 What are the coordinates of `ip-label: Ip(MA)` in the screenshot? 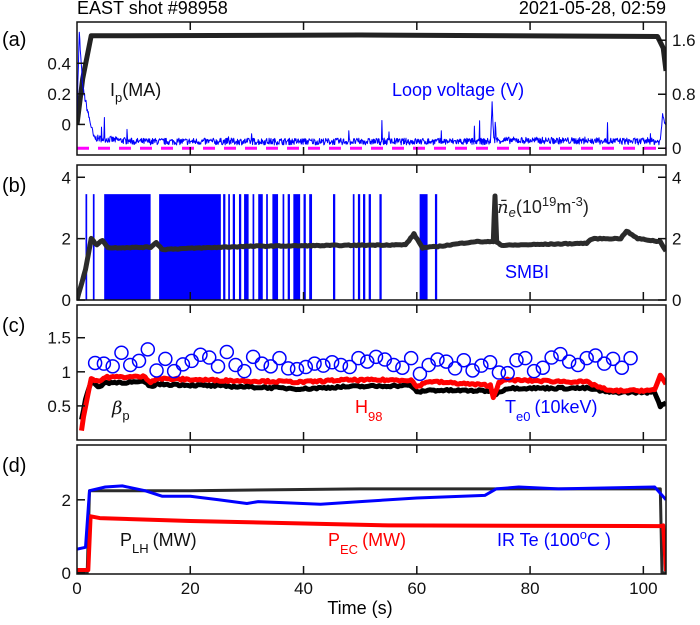 It's located at (135, 92).